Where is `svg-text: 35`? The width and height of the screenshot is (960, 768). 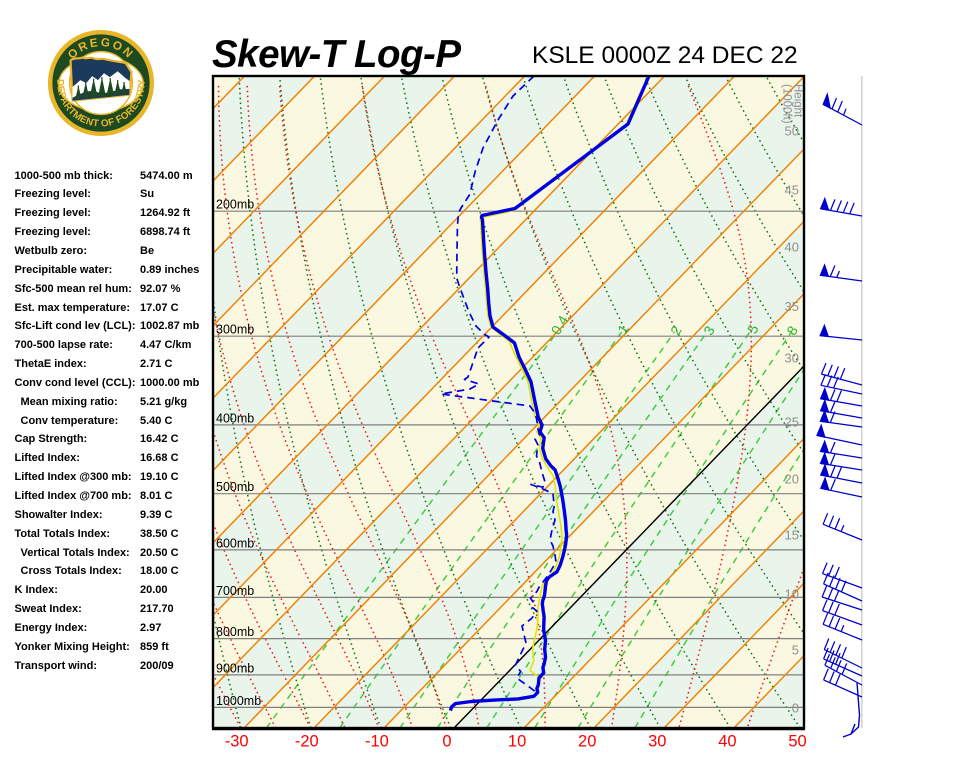
svg-text: 35 is located at coordinates (792, 306).